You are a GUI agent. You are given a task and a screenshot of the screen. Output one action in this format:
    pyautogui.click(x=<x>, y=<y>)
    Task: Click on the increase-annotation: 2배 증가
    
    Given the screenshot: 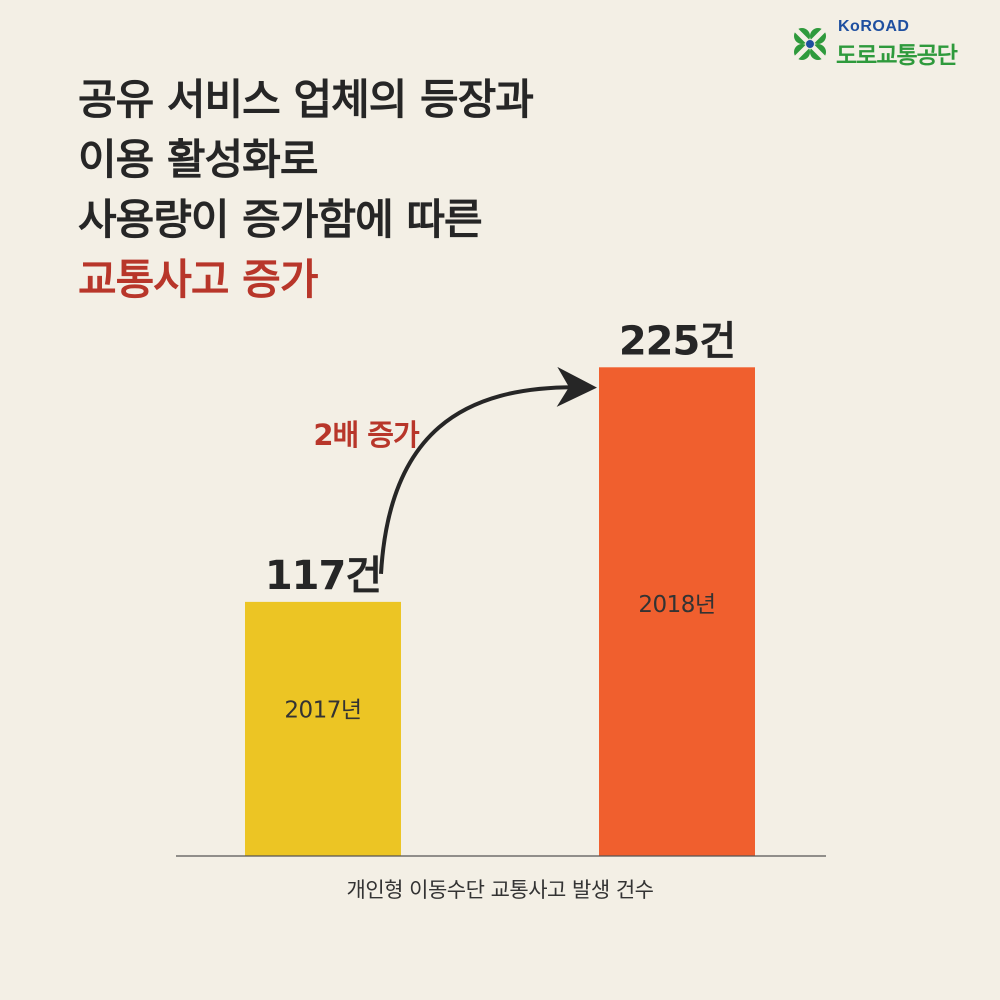 What is the action you would take?
    pyautogui.click(x=366, y=435)
    